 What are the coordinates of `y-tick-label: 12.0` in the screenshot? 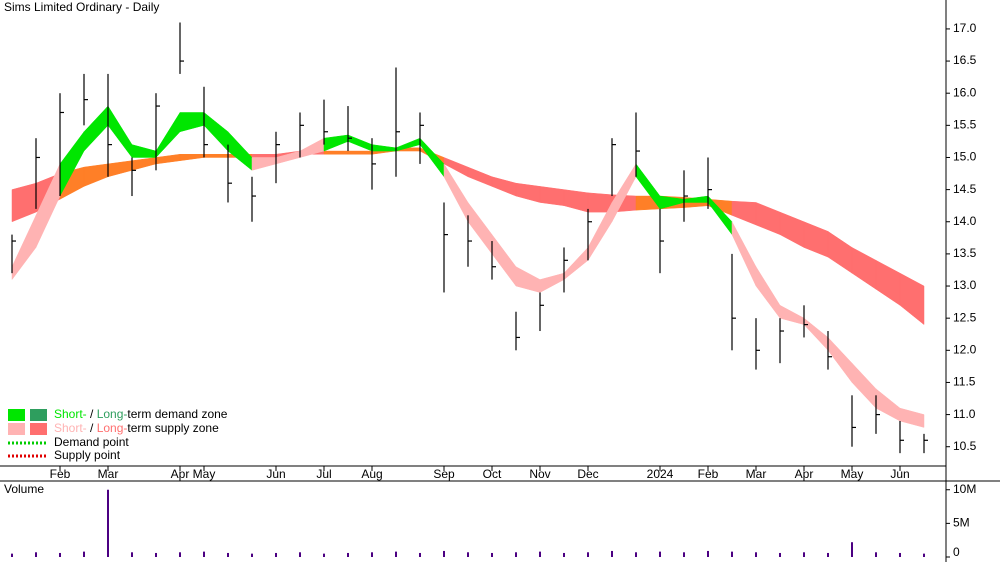 It's located at (965, 349).